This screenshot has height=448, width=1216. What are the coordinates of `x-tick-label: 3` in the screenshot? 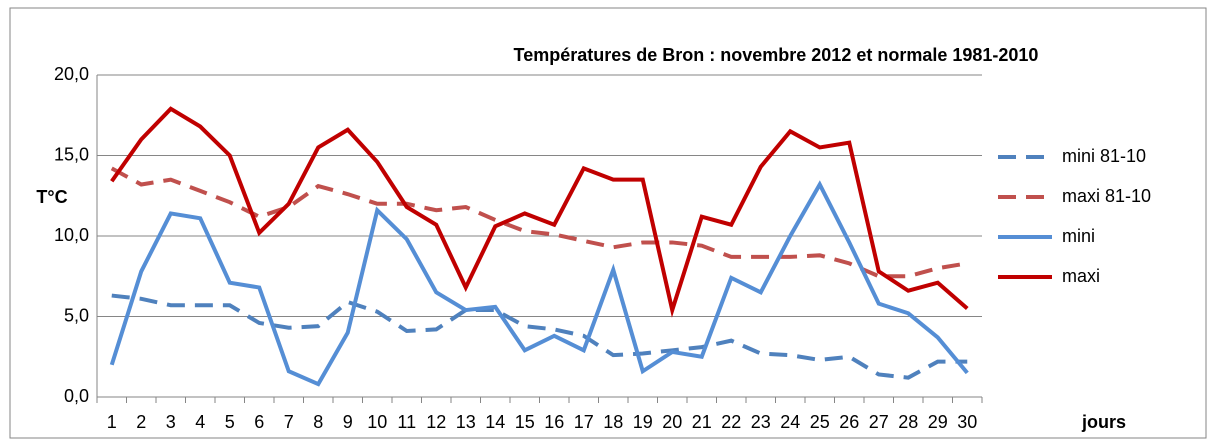 It's located at (171, 422).